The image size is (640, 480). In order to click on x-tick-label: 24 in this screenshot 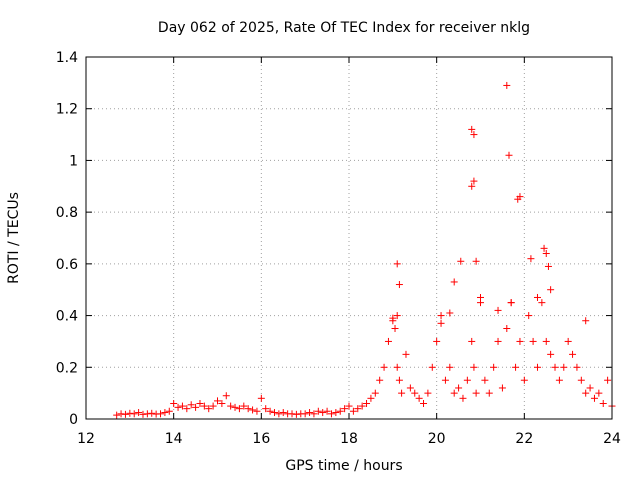, I will do `click(612, 439)`.